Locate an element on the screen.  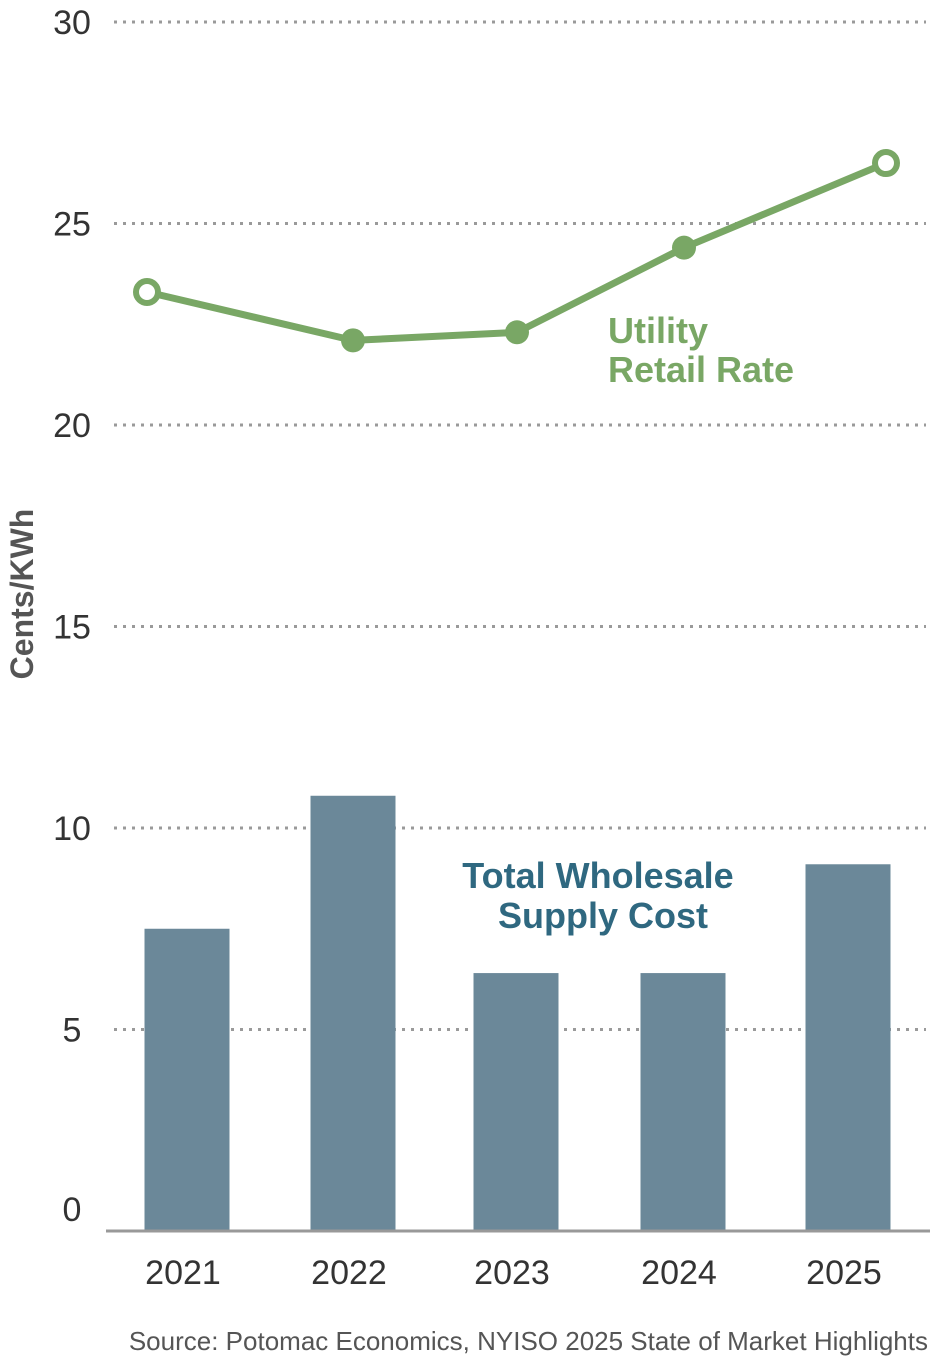
line-series is located at coordinates (516, 251).